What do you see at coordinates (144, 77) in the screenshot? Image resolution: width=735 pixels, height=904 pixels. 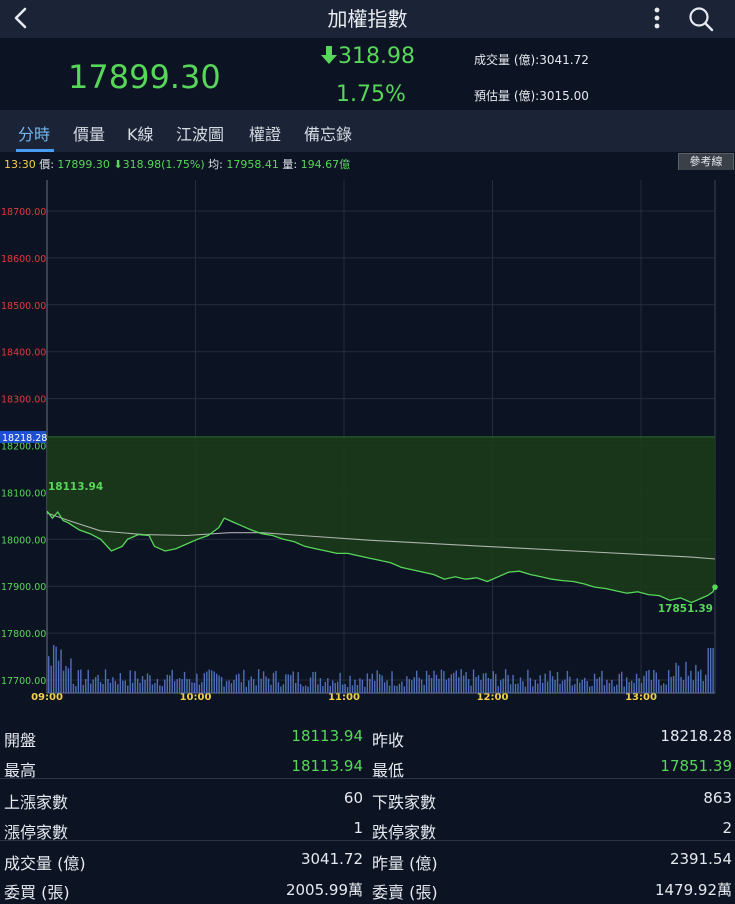 I see `current-price: 17899.30` at bounding box center [144, 77].